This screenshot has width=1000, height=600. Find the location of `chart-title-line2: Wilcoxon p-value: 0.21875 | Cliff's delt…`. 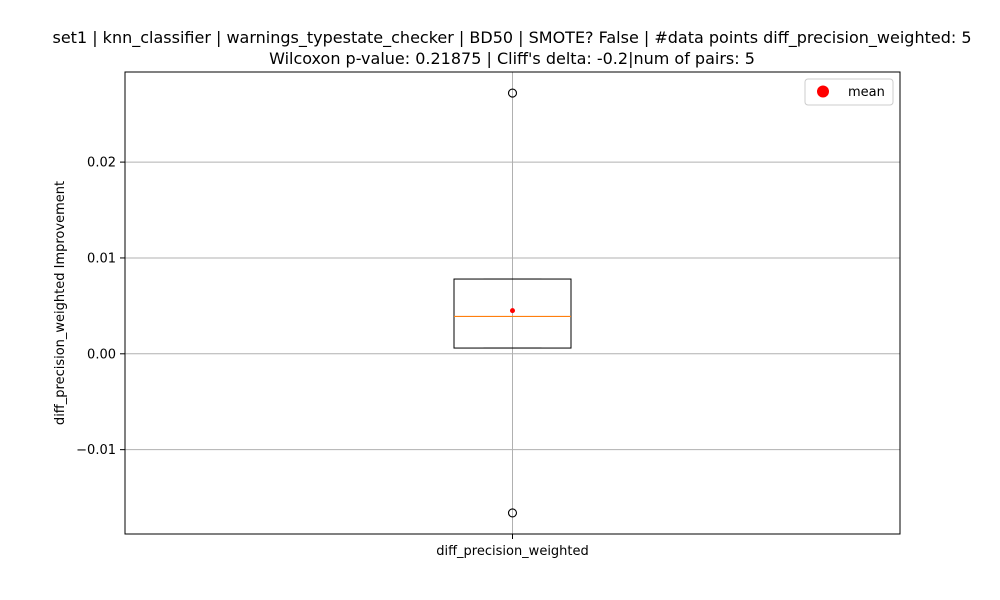

chart-title-line2: Wilcoxon p-value: 0.21875 | Cliff's delt… is located at coordinates (512, 58).